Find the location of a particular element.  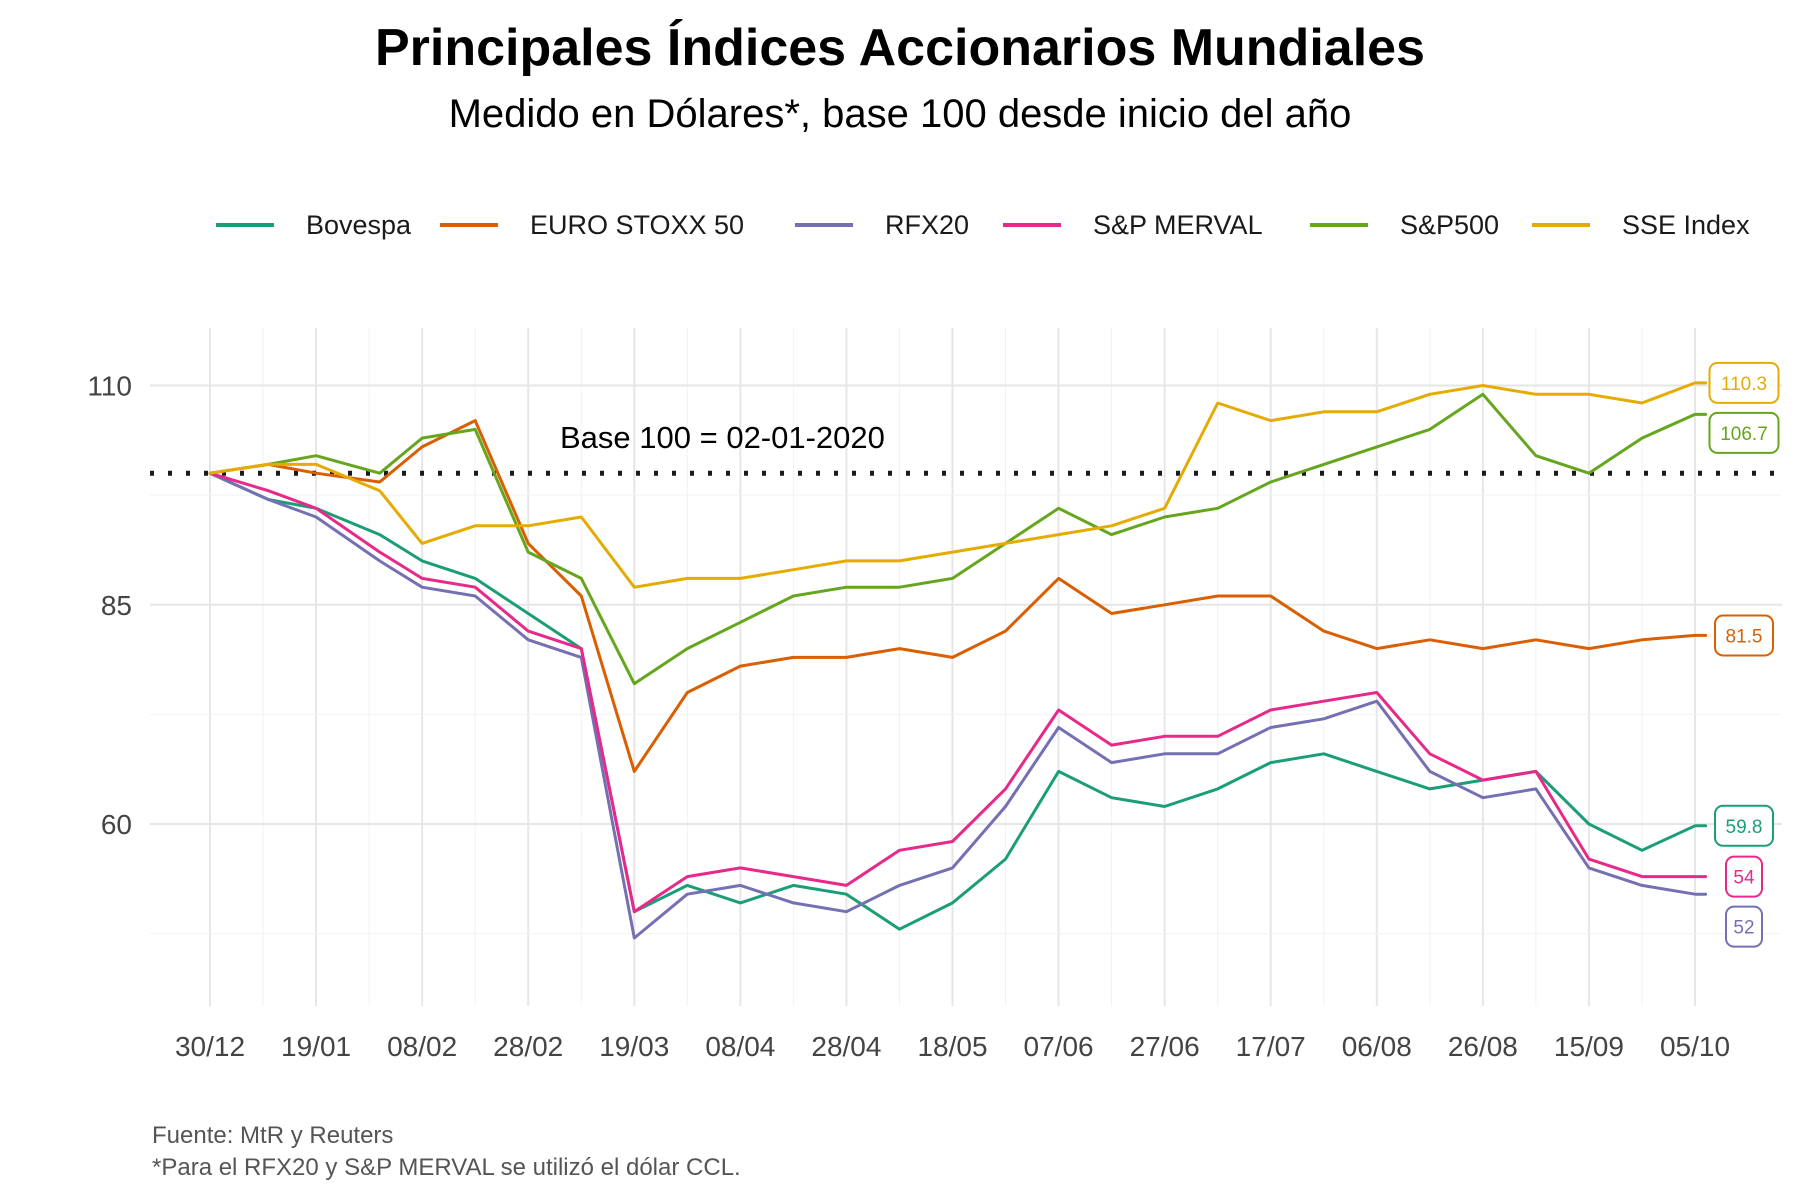

legend-label-sse-index: SSE Index is located at coordinates (1686, 224).